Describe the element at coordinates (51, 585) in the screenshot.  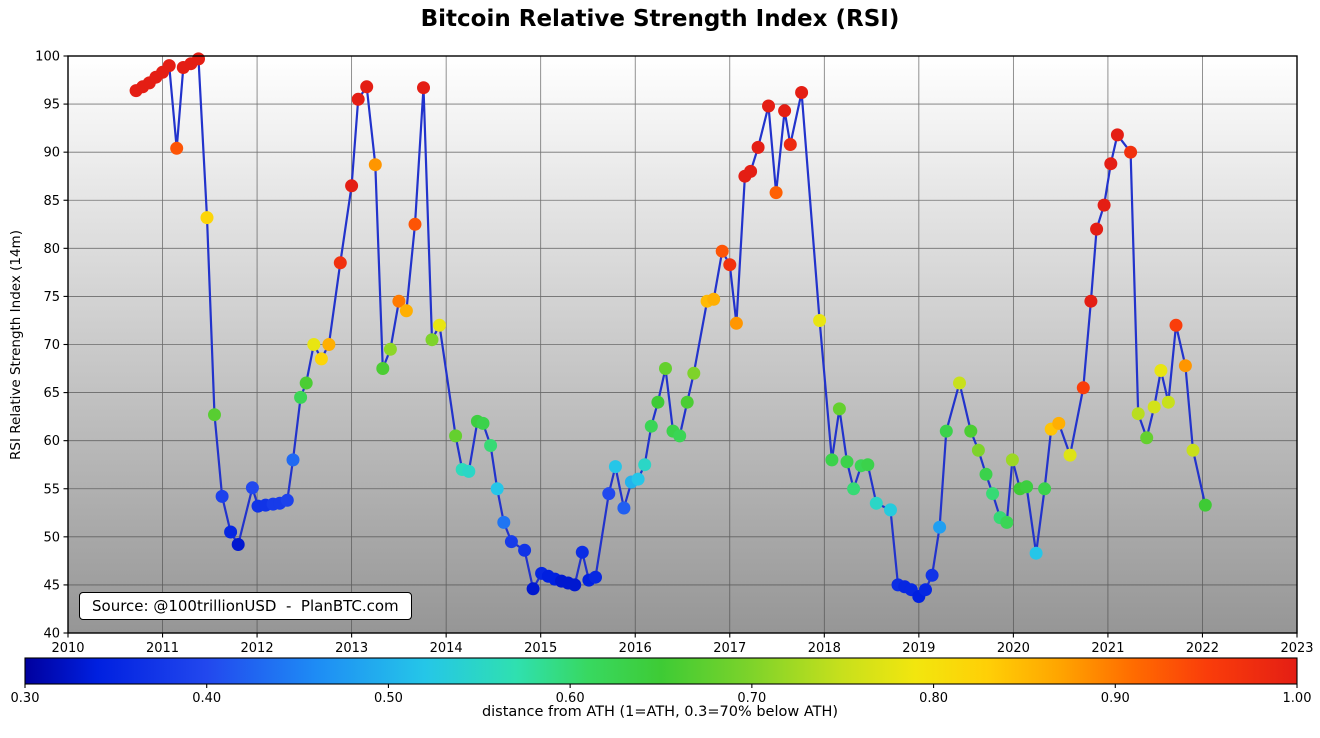
I see `y-tick-label: 45` at that location.